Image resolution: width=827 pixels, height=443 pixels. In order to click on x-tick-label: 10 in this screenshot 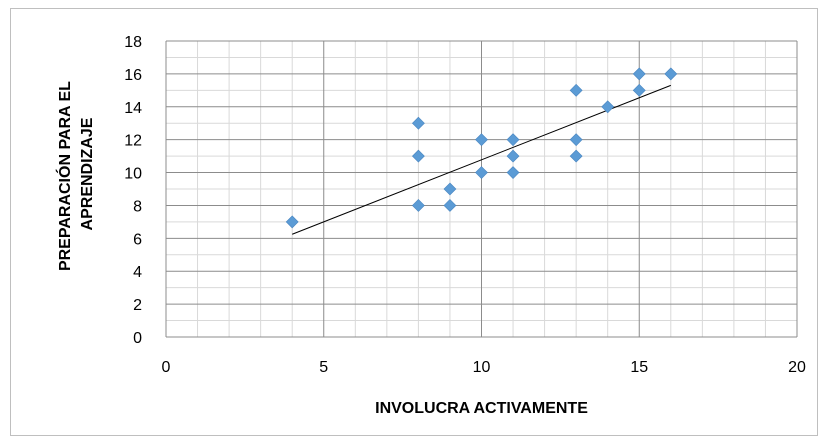, I will do `click(482, 367)`.